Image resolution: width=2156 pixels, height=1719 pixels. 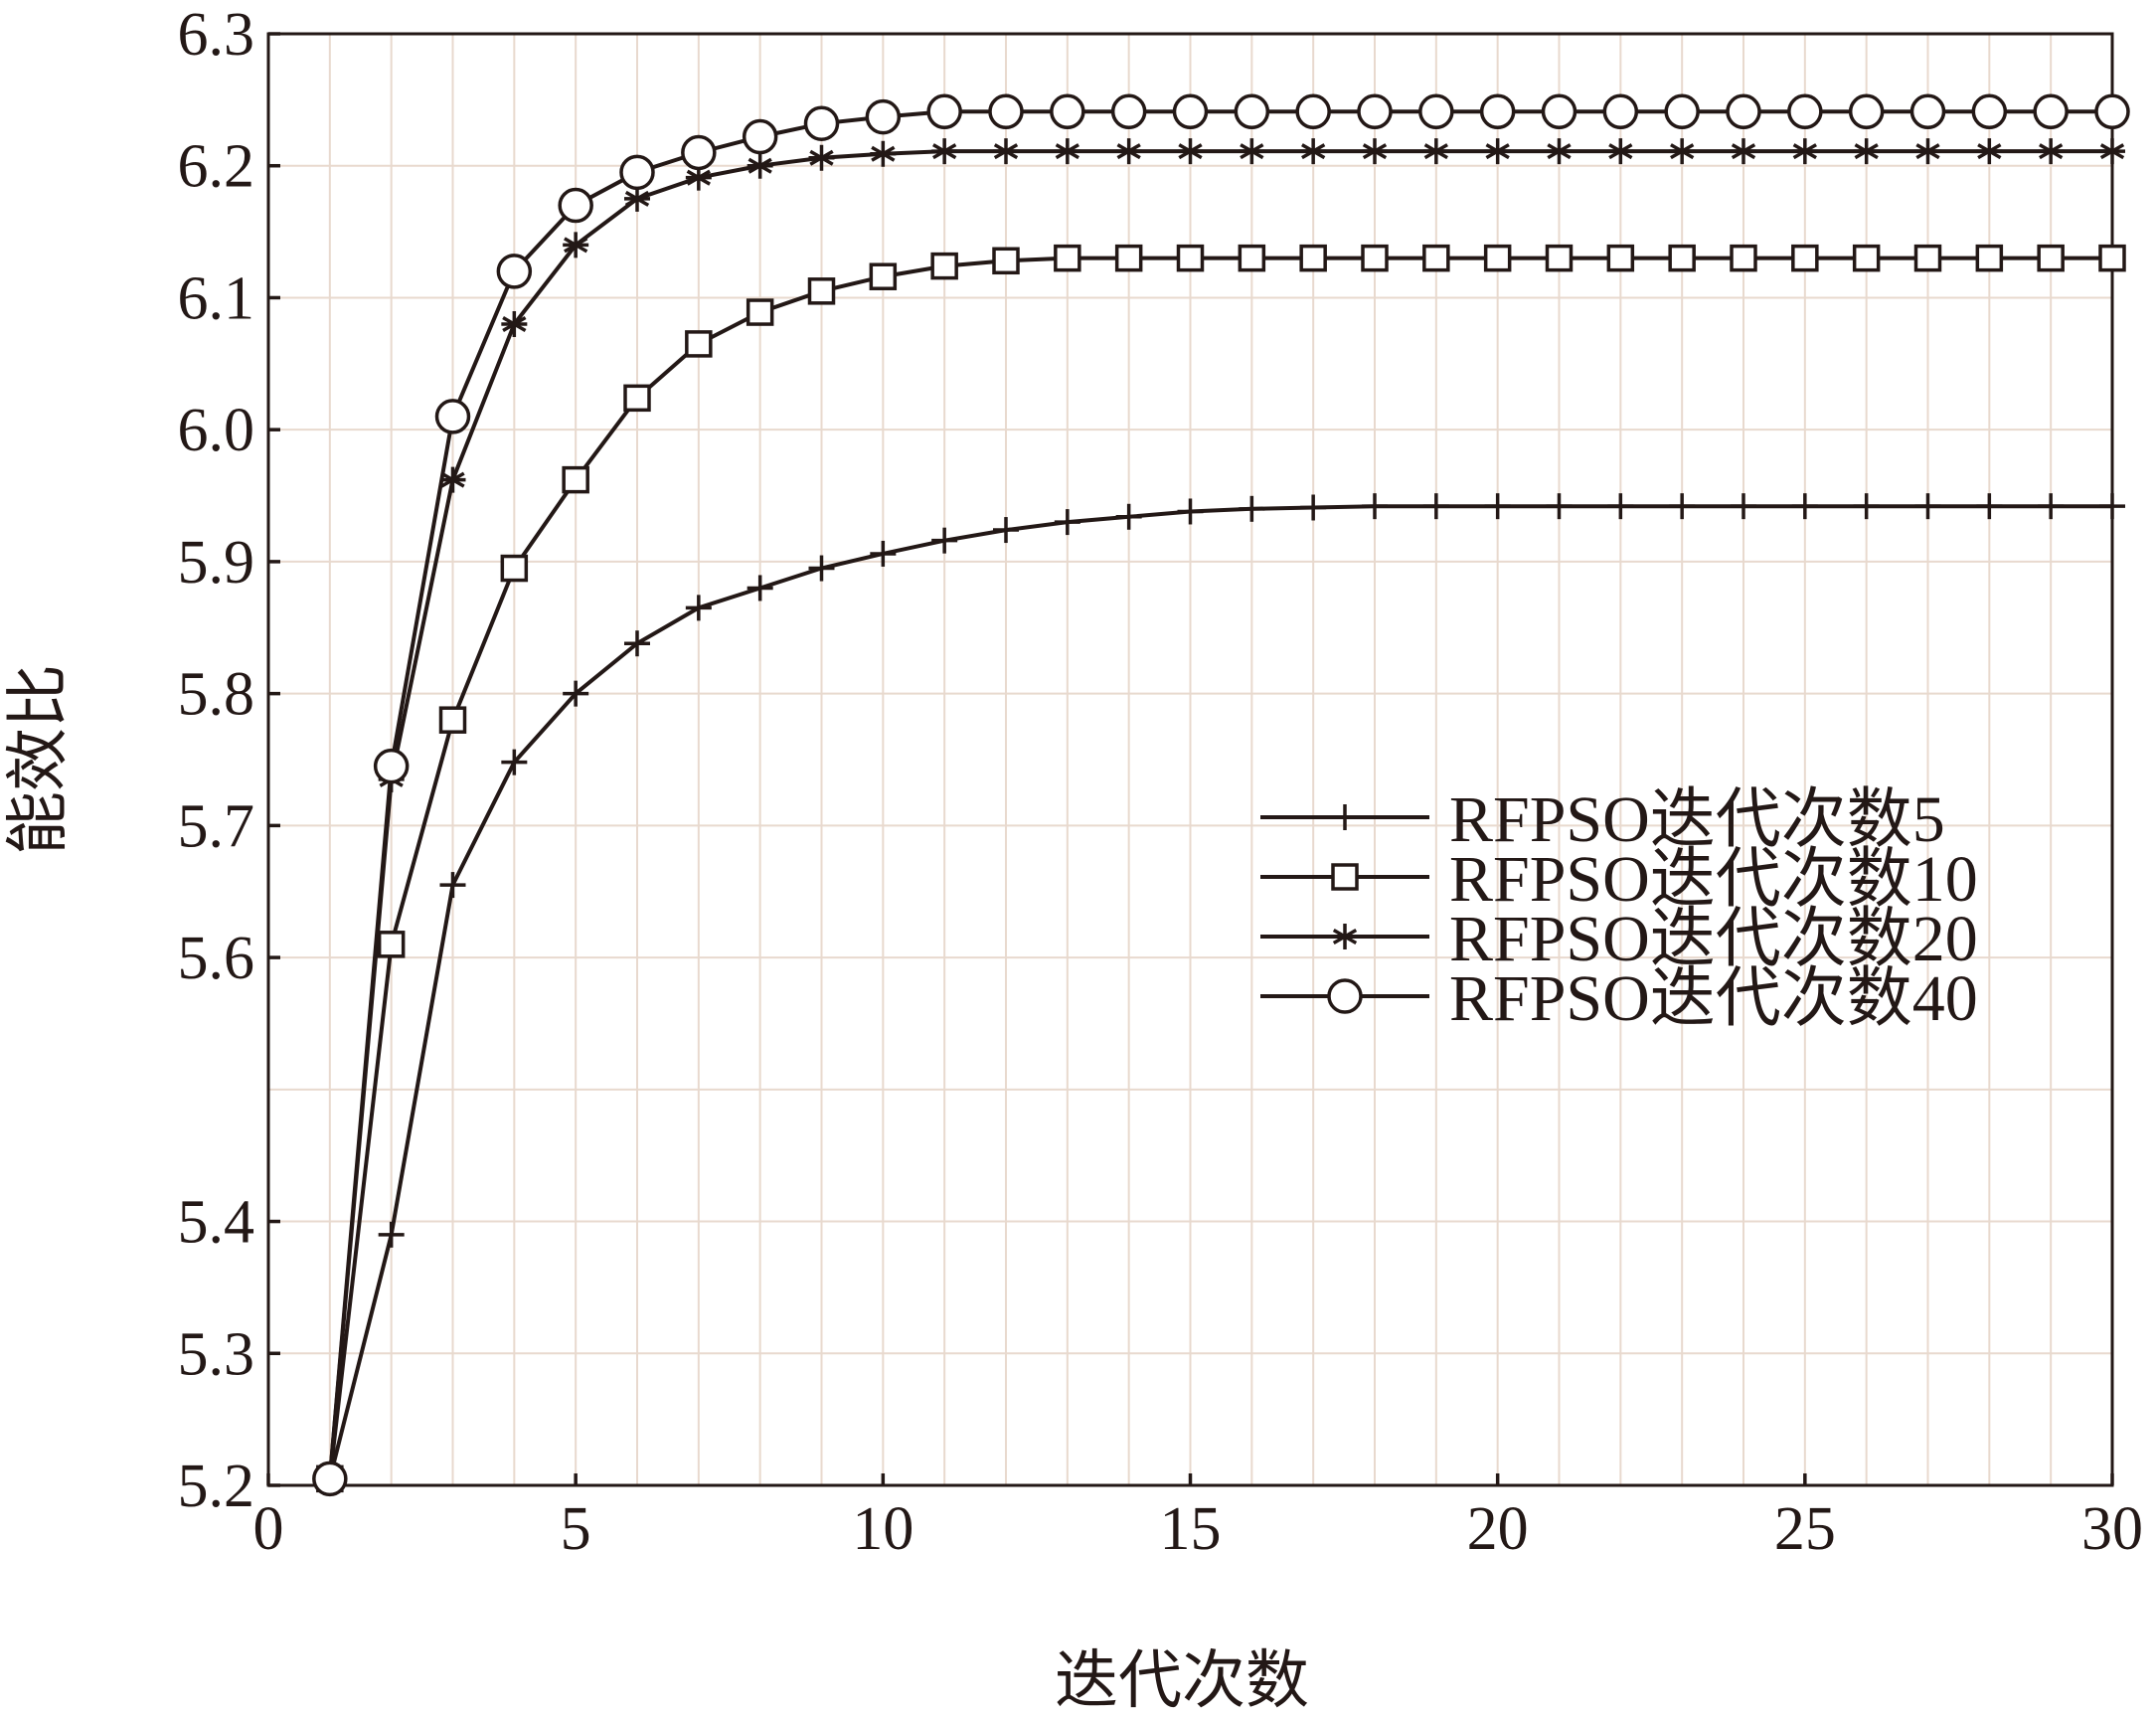 What do you see at coordinates (216, 695) in the screenshot?
I see `y-tick-label: 5.8` at bounding box center [216, 695].